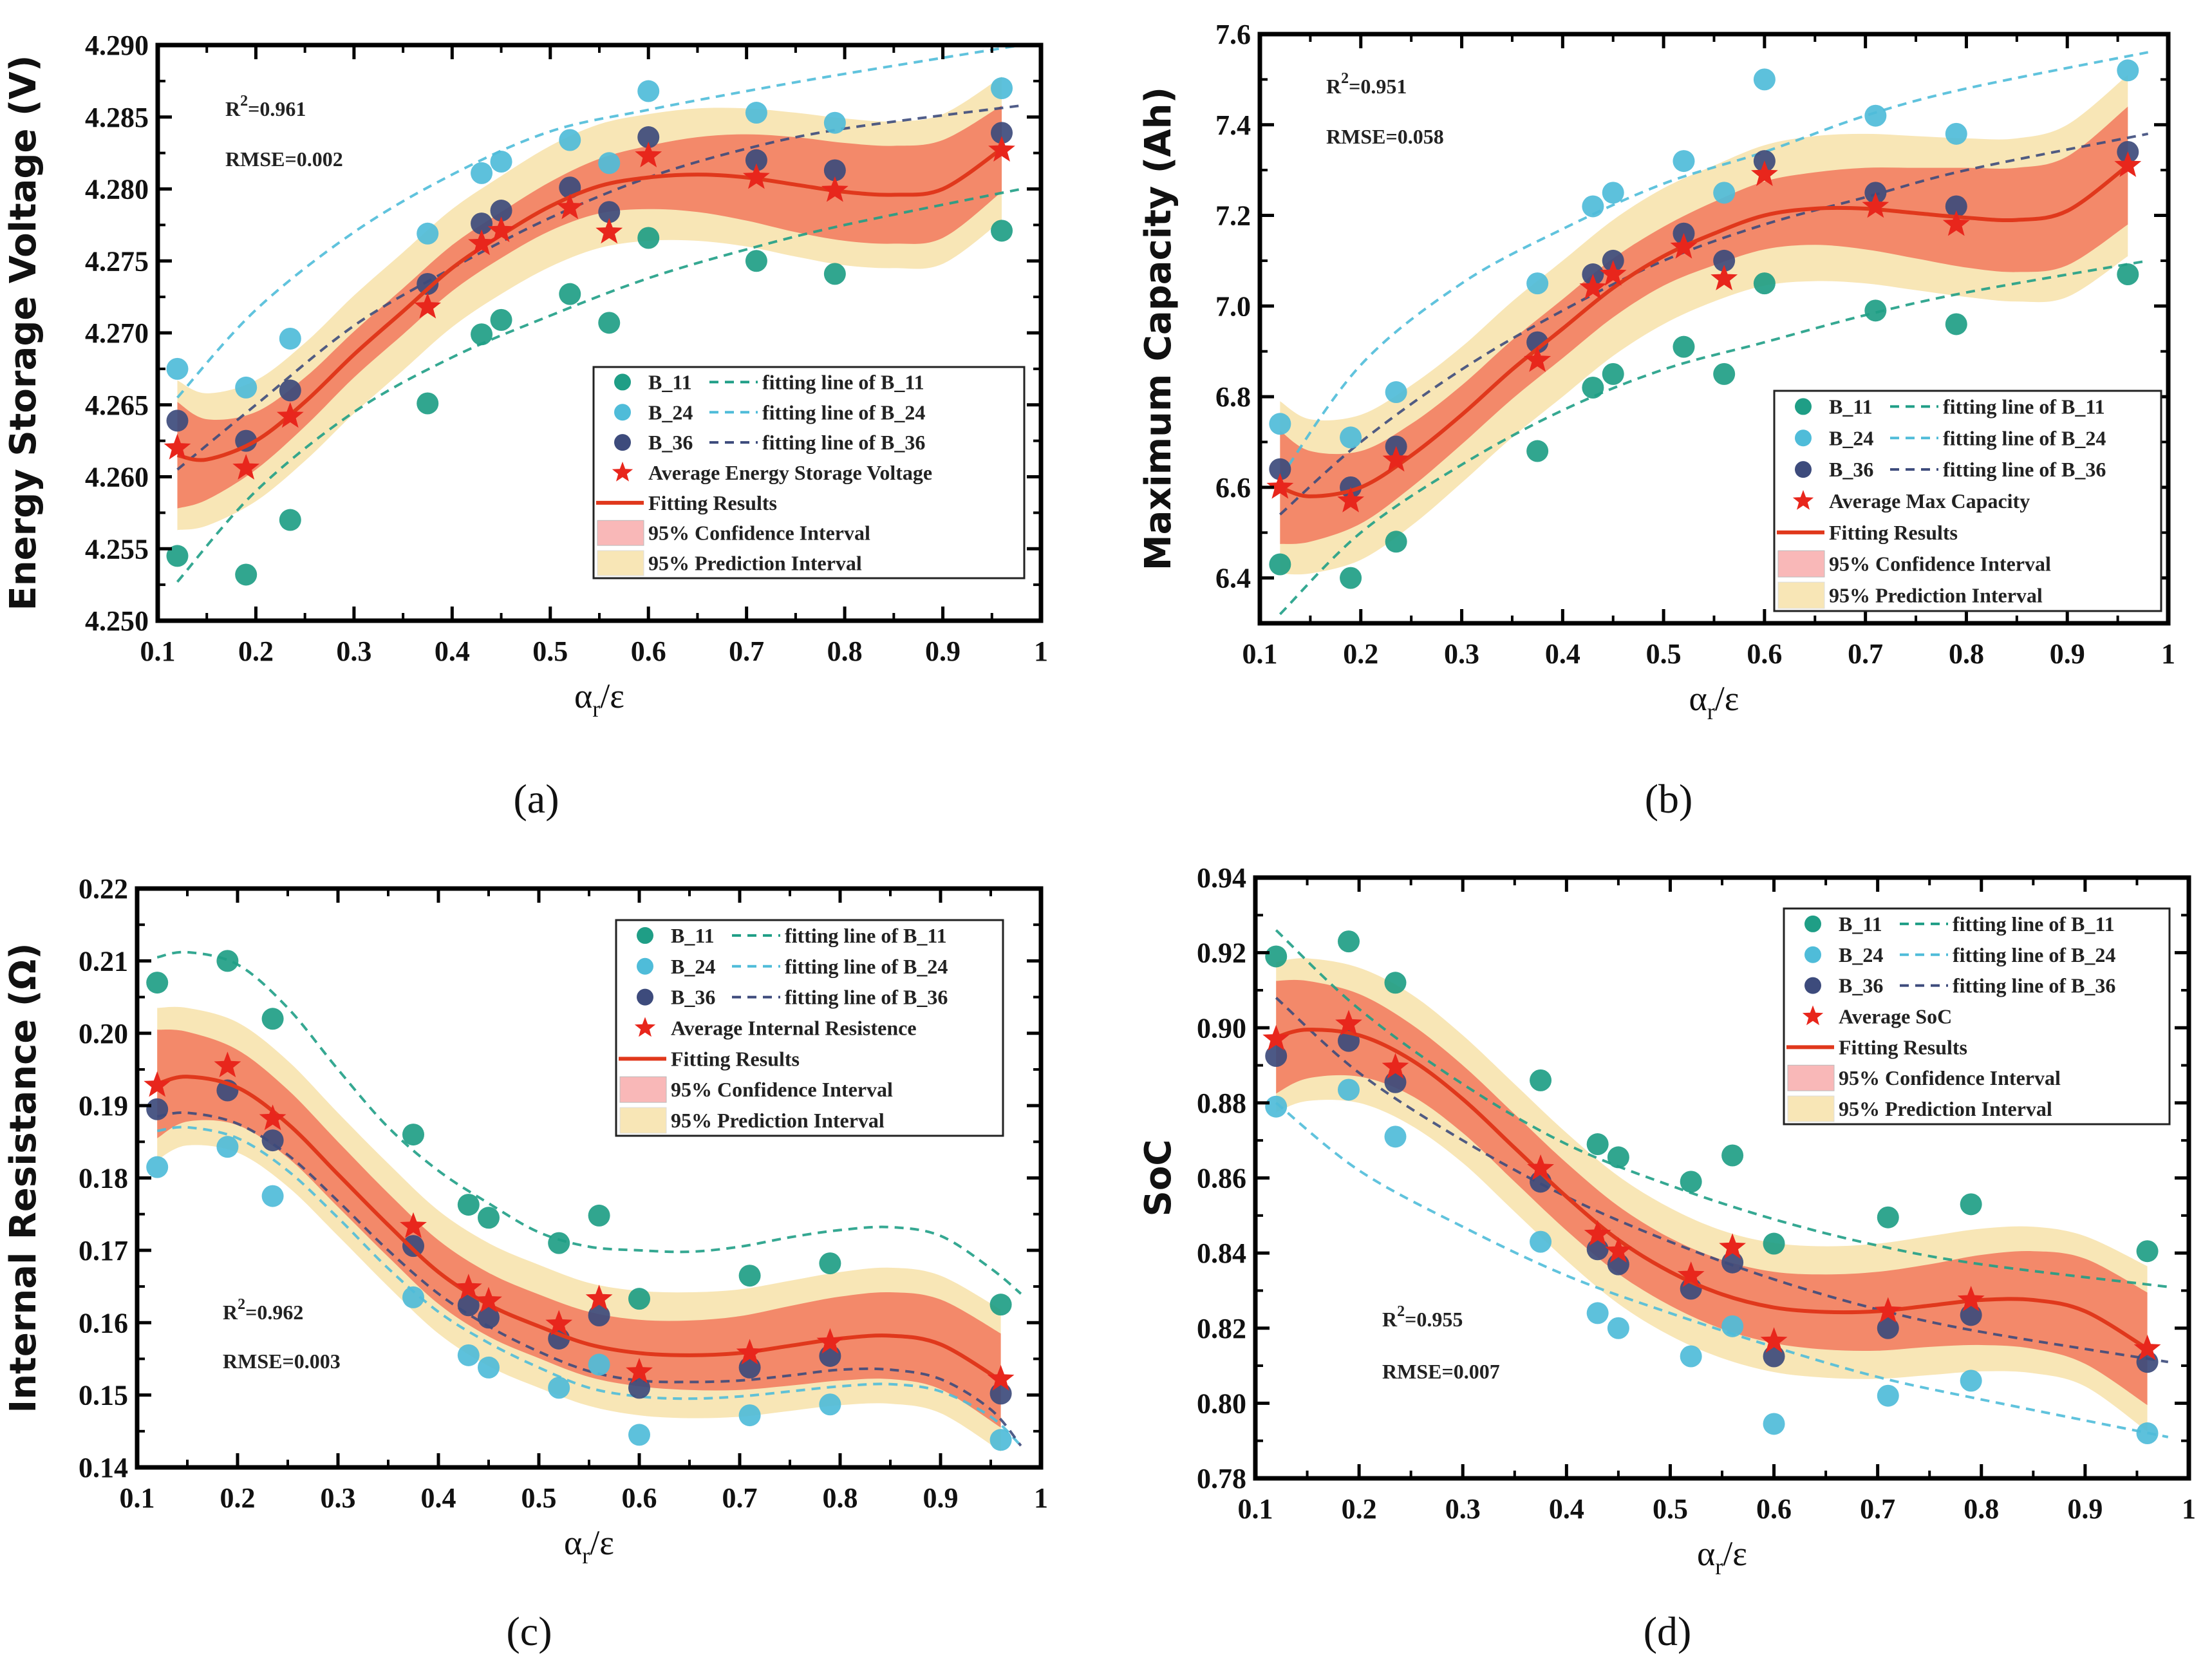  I want to click on y-tick-label: 0.16, so click(103, 1323).